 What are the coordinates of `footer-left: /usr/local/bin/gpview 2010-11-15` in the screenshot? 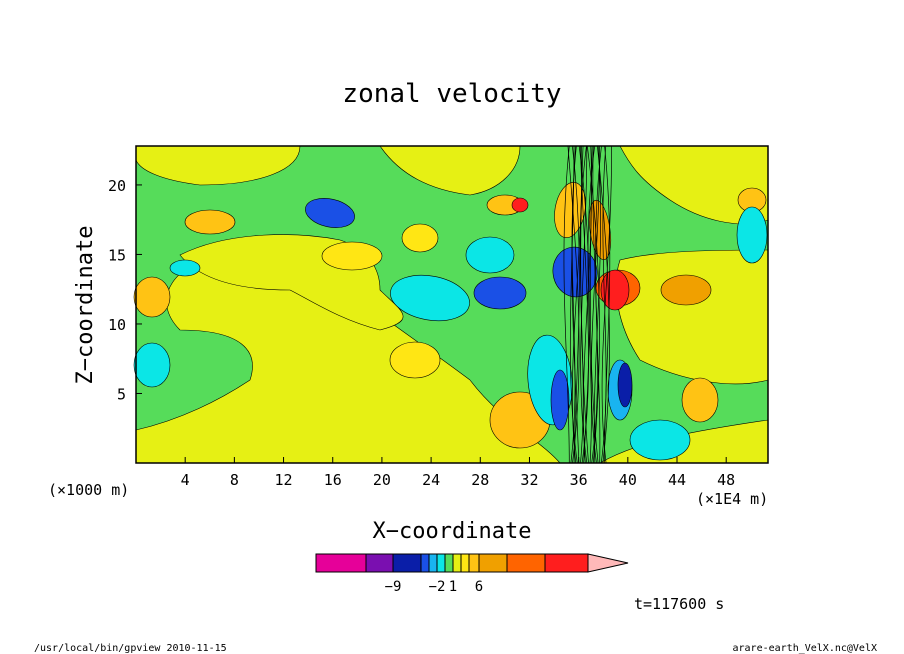 It's located at (130, 648).